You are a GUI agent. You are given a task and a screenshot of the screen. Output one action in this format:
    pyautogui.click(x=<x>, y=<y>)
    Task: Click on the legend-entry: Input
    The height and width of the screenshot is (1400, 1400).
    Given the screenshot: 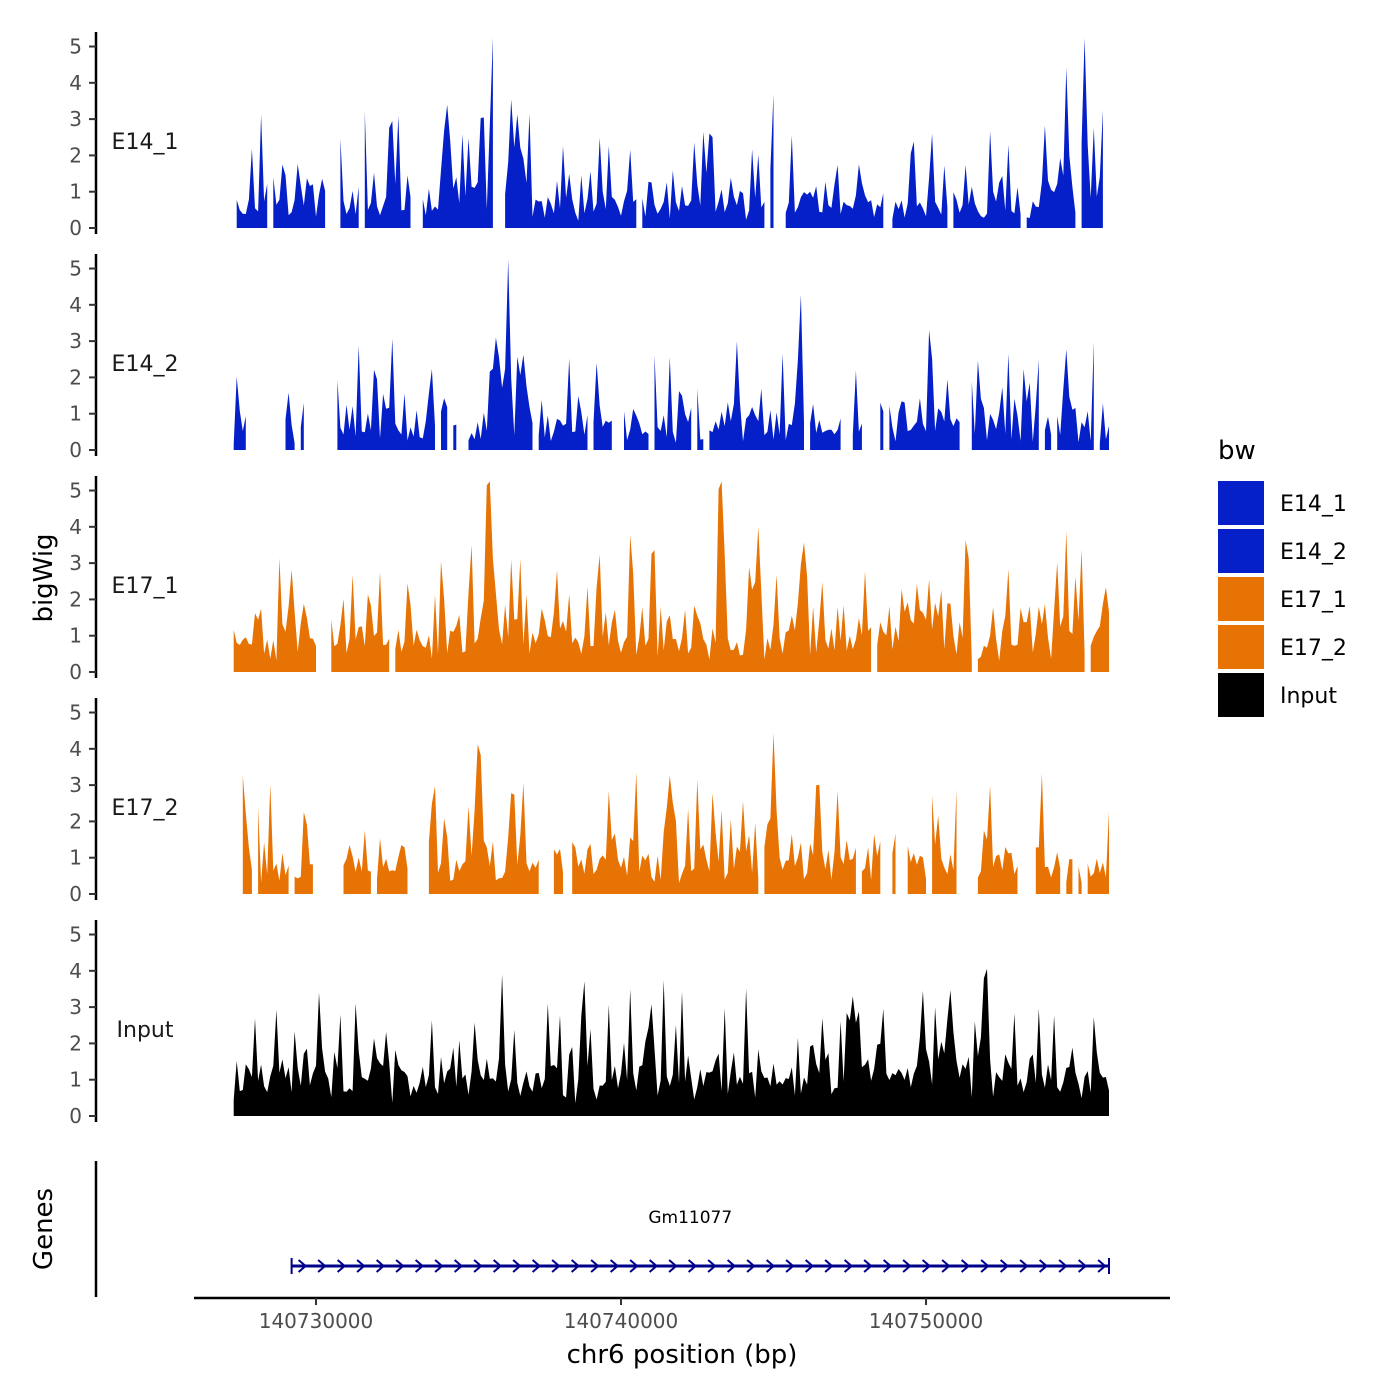 What is the action you would take?
    pyautogui.click(x=1277, y=695)
    